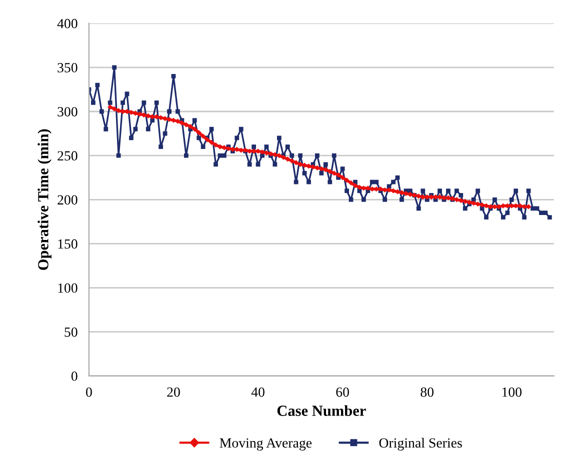  I want to click on y-tick-label: 300, so click(68, 111).